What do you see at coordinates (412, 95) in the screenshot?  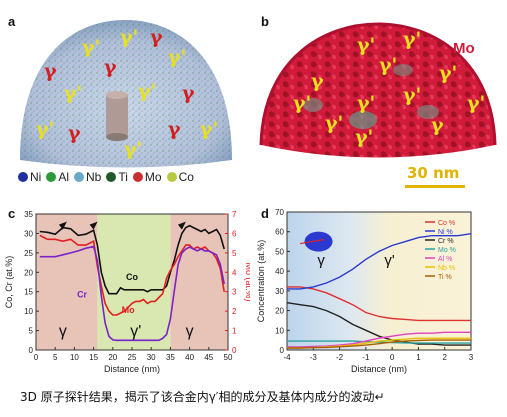 I see `b-gamma-prime-7: γ'` at bounding box center [412, 95].